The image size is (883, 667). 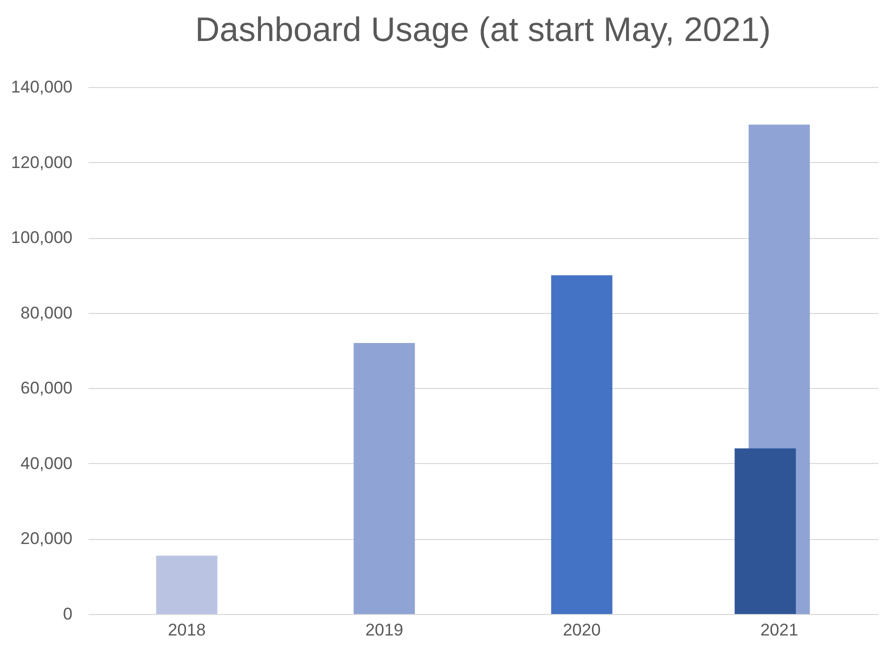 What do you see at coordinates (46, 312) in the screenshot?
I see `y-tick-label: 80,000` at bounding box center [46, 312].